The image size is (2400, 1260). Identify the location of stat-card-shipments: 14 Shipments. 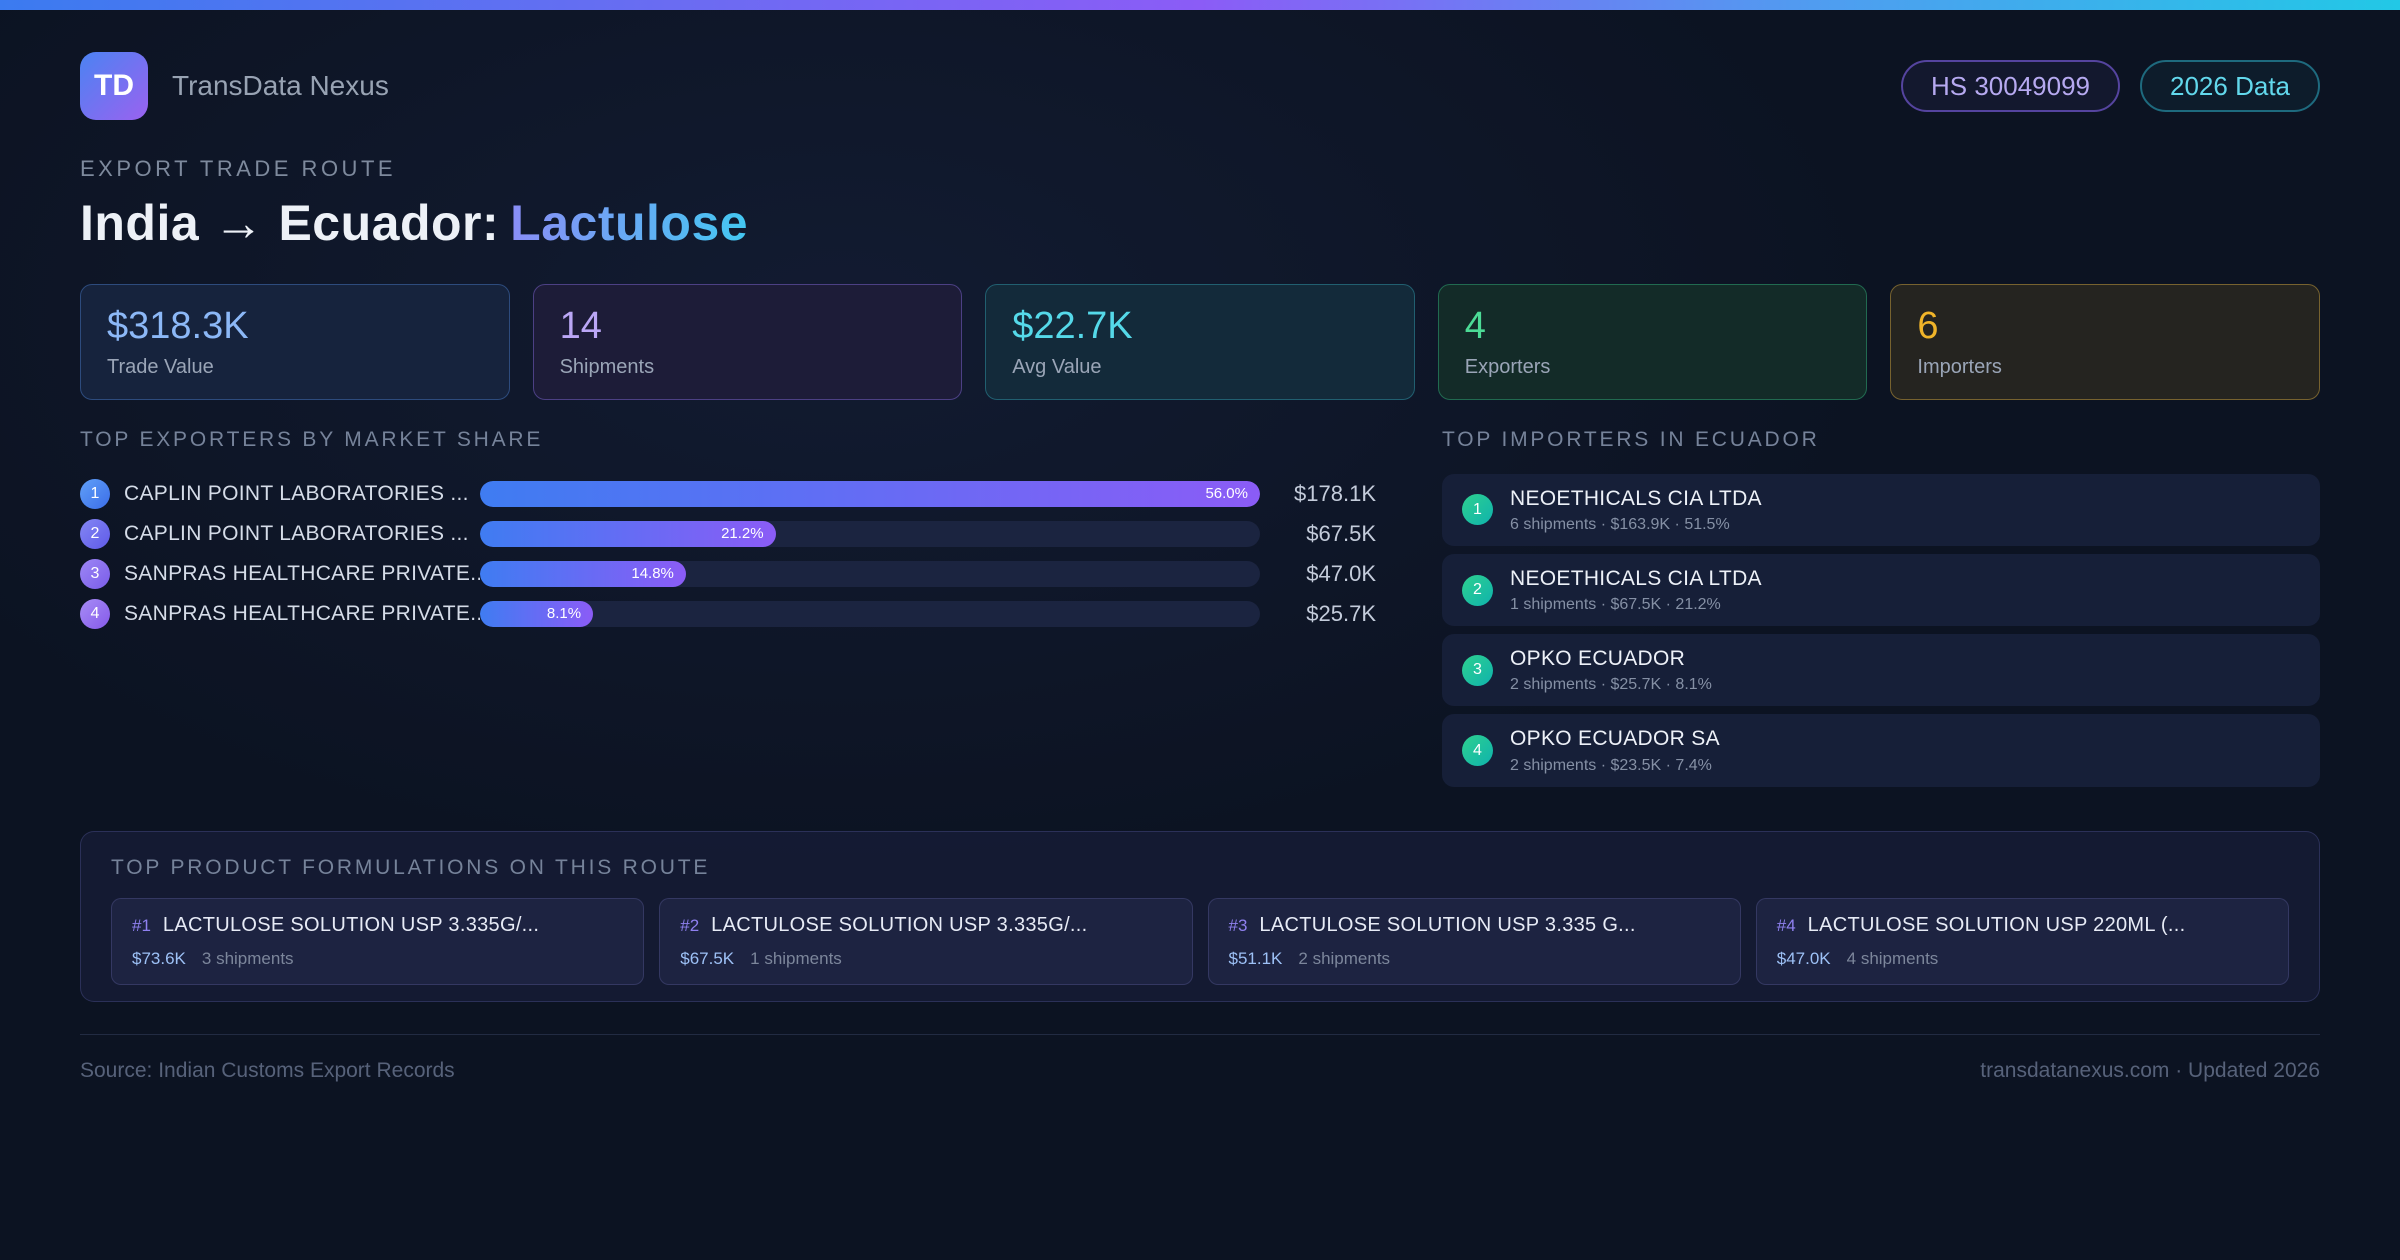
(747, 342).